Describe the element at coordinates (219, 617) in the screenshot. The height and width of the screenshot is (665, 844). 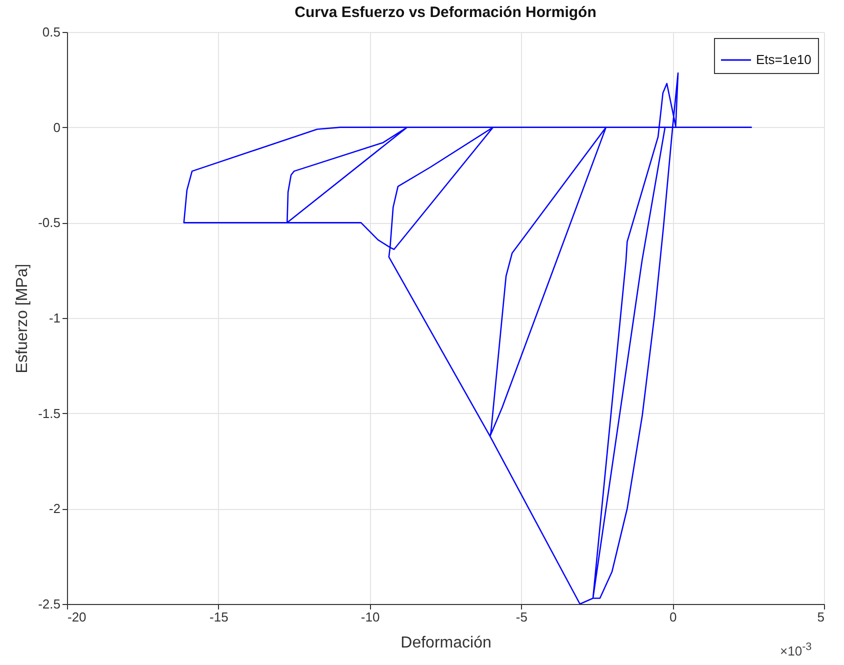
I see `x-tick-label: -15` at that location.